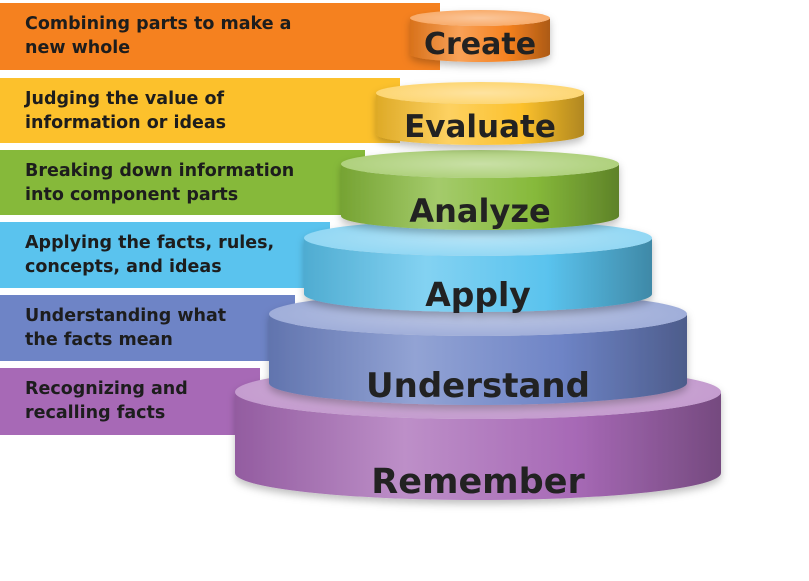  I want to click on tier-analyze-side, so click(480, 197).